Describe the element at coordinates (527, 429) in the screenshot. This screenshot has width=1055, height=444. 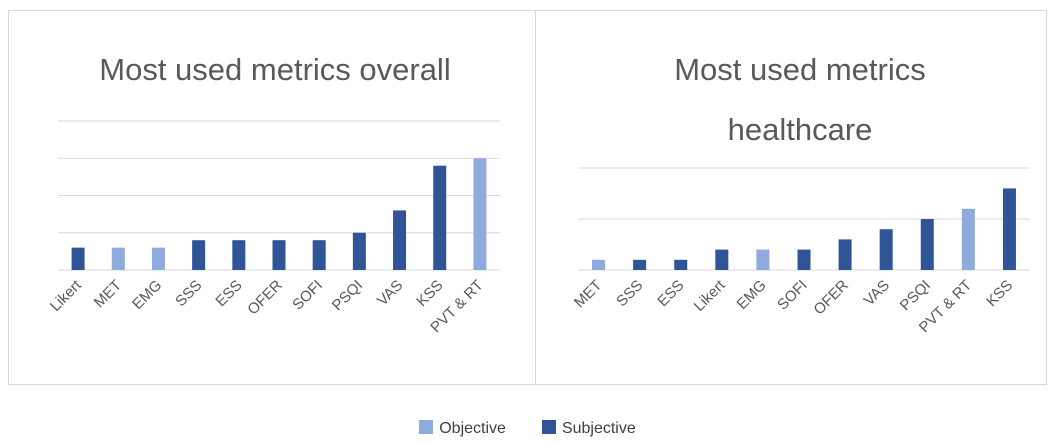
I see `legend: Objective Subjective` at that location.